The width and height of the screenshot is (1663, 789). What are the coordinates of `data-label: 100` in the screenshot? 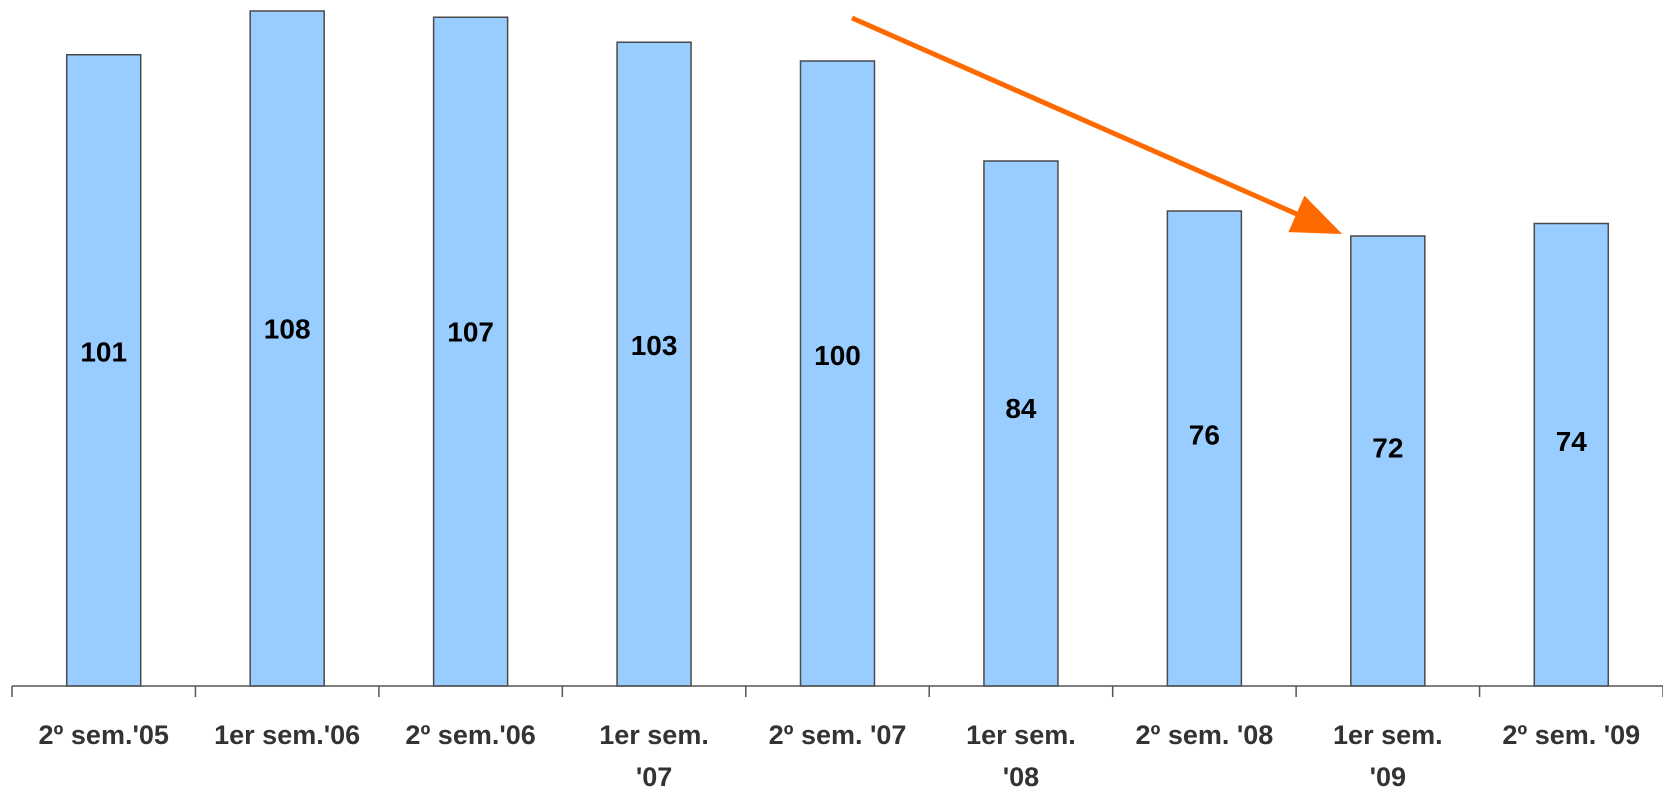 It's located at (837, 355).